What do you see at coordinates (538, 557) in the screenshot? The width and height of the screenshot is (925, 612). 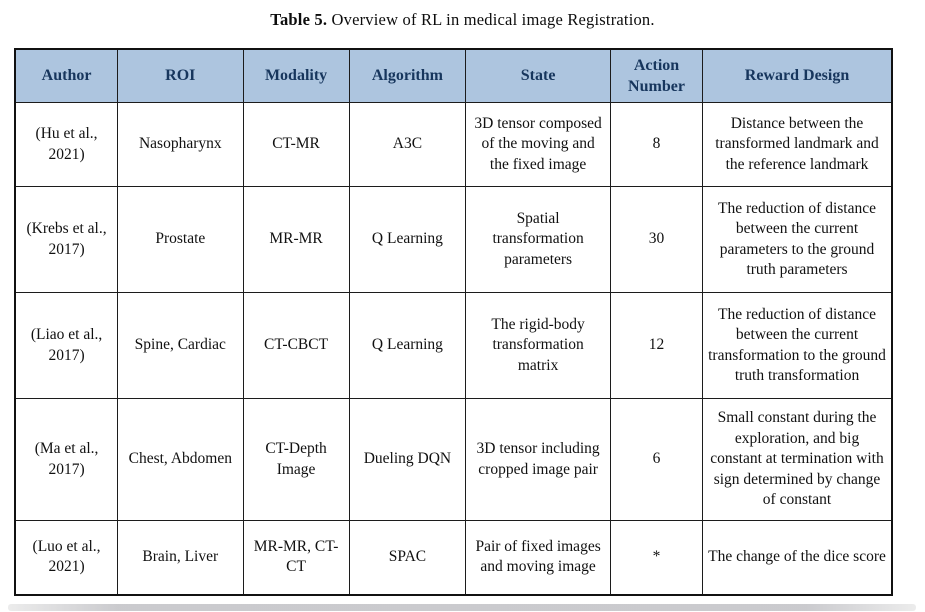 I see `cell-state: Pair of fixed images and moving image` at bounding box center [538, 557].